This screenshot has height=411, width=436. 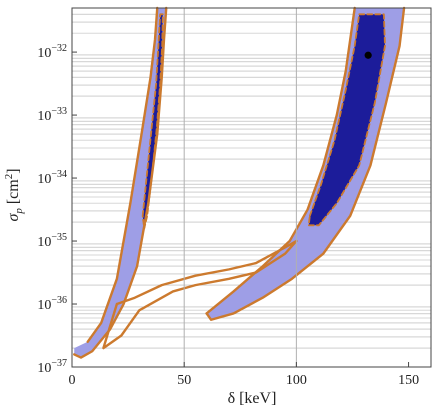 What do you see at coordinates (52, 178) in the screenshot?
I see `y-tick-label: 10−34` at bounding box center [52, 178].